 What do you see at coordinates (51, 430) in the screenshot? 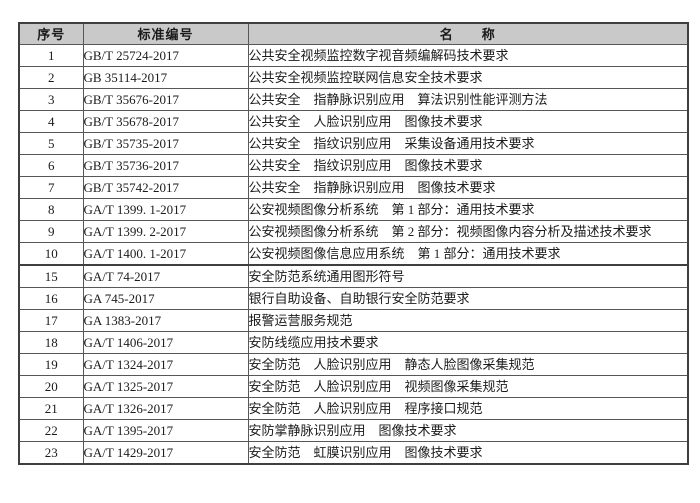
I see `cell-sequence-number: 22` at bounding box center [51, 430].